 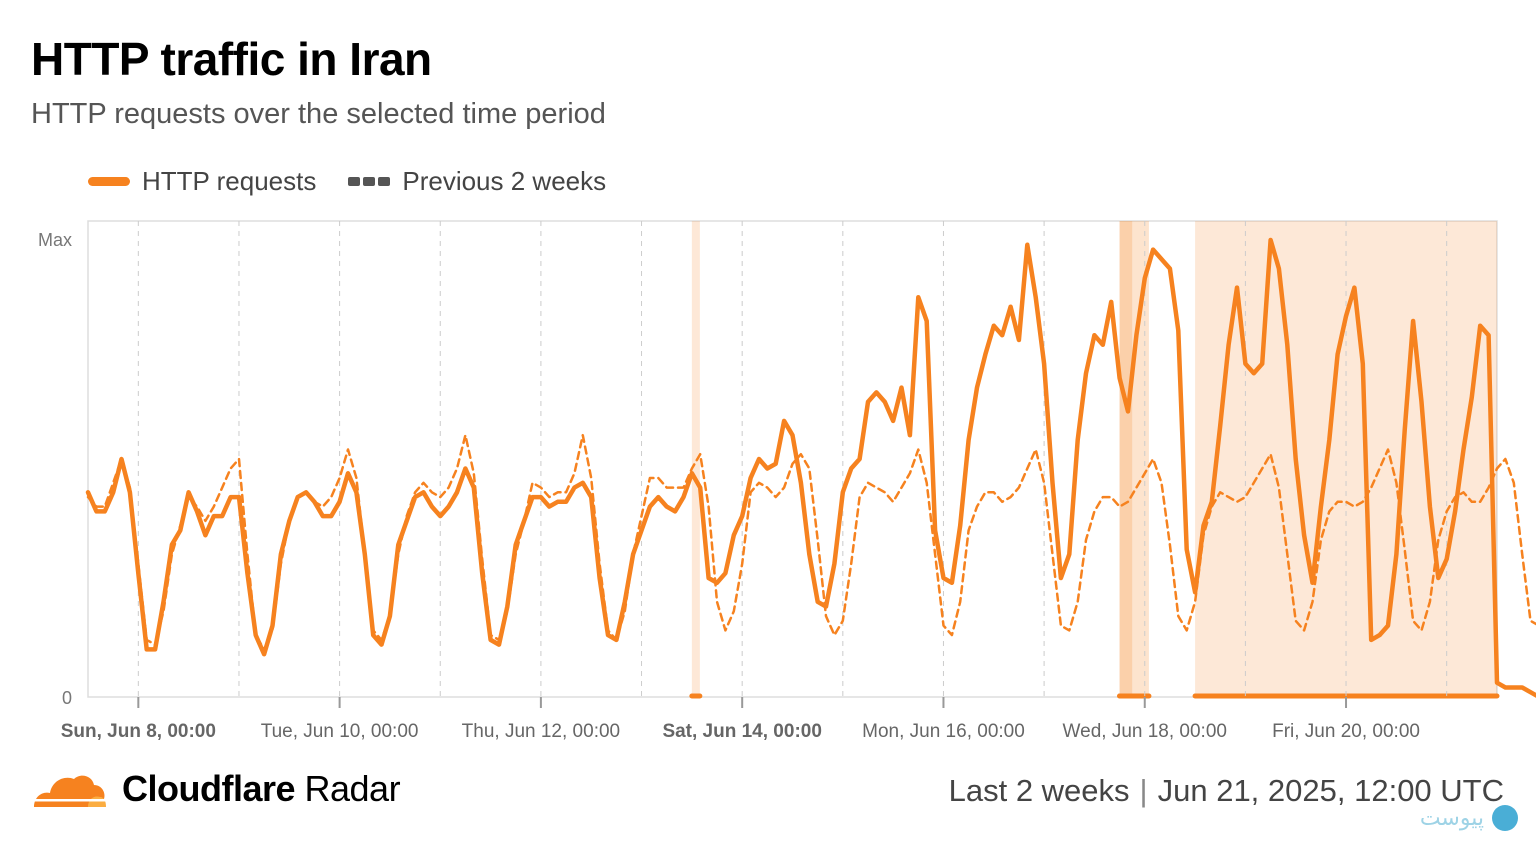 What do you see at coordinates (741, 731) in the screenshot?
I see `x-tick-label: Sat, Jun 14, 00:00` at bounding box center [741, 731].